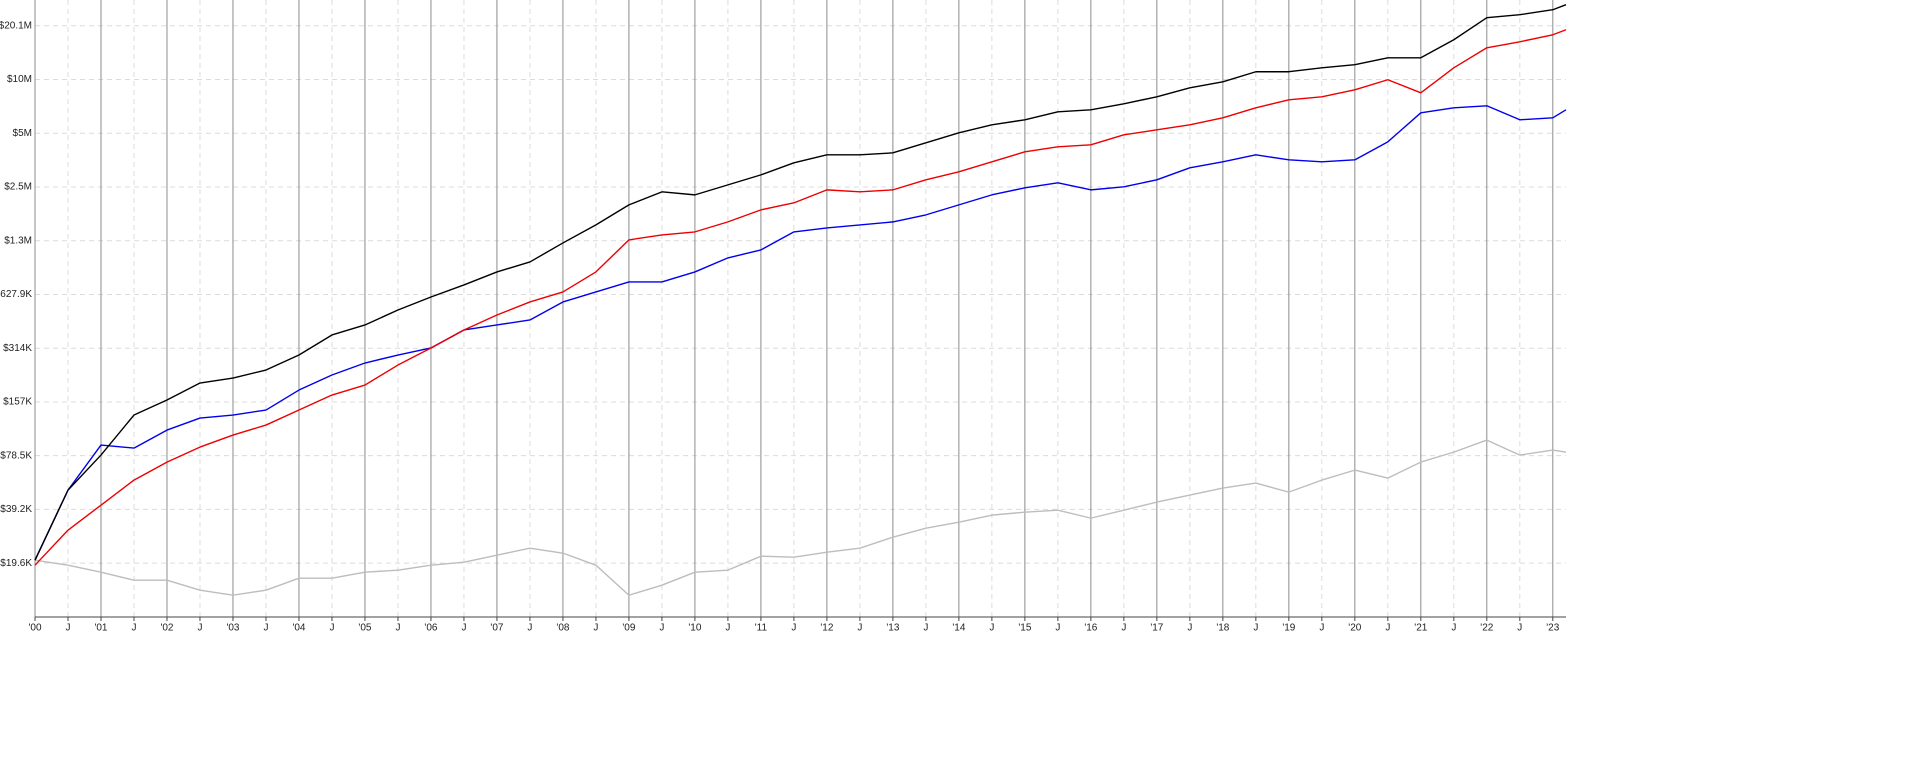  I want to click on x-tick-label: '18, so click(1222, 628).